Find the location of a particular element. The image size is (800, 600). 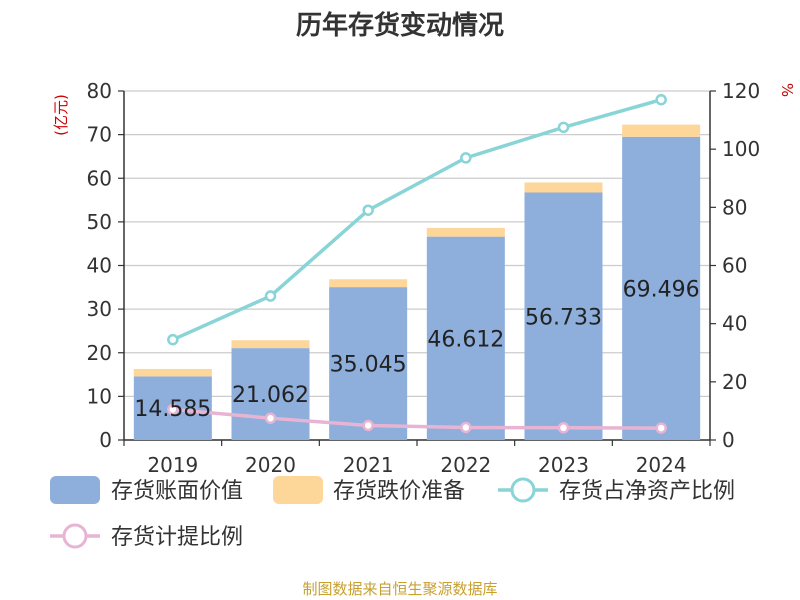

left-tick-label: 60 is located at coordinates (99, 178).